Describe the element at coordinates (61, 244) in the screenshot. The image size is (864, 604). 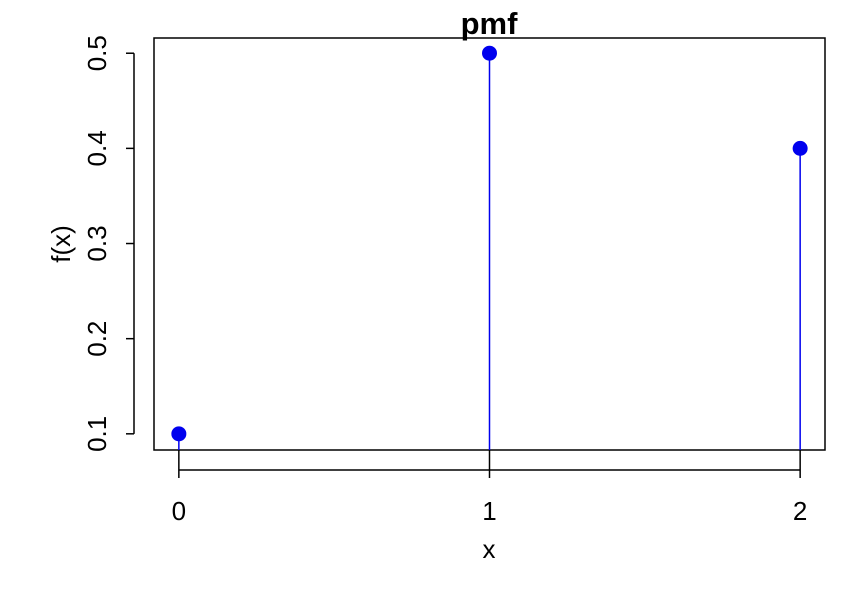
I see `y-axis-label: f(x)` at that location.